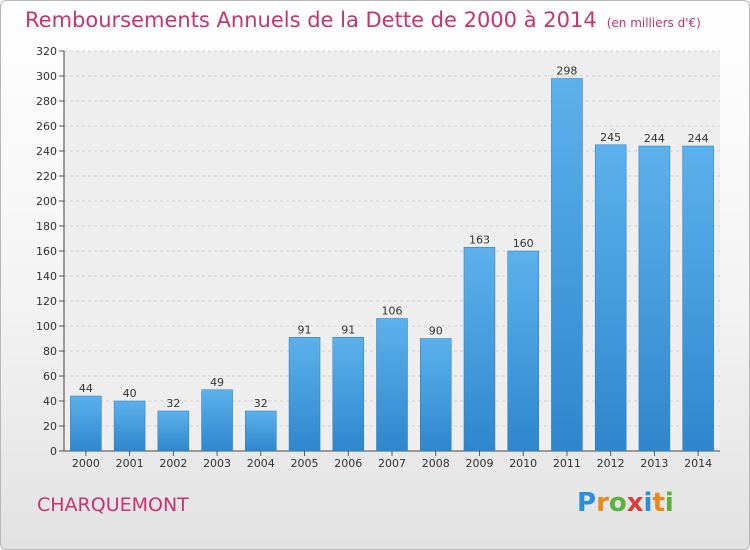 The image size is (750, 550). What do you see at coordinates (654, 298) in the screenshot?
I see `bar-2013` at bounding box center [654, 298].